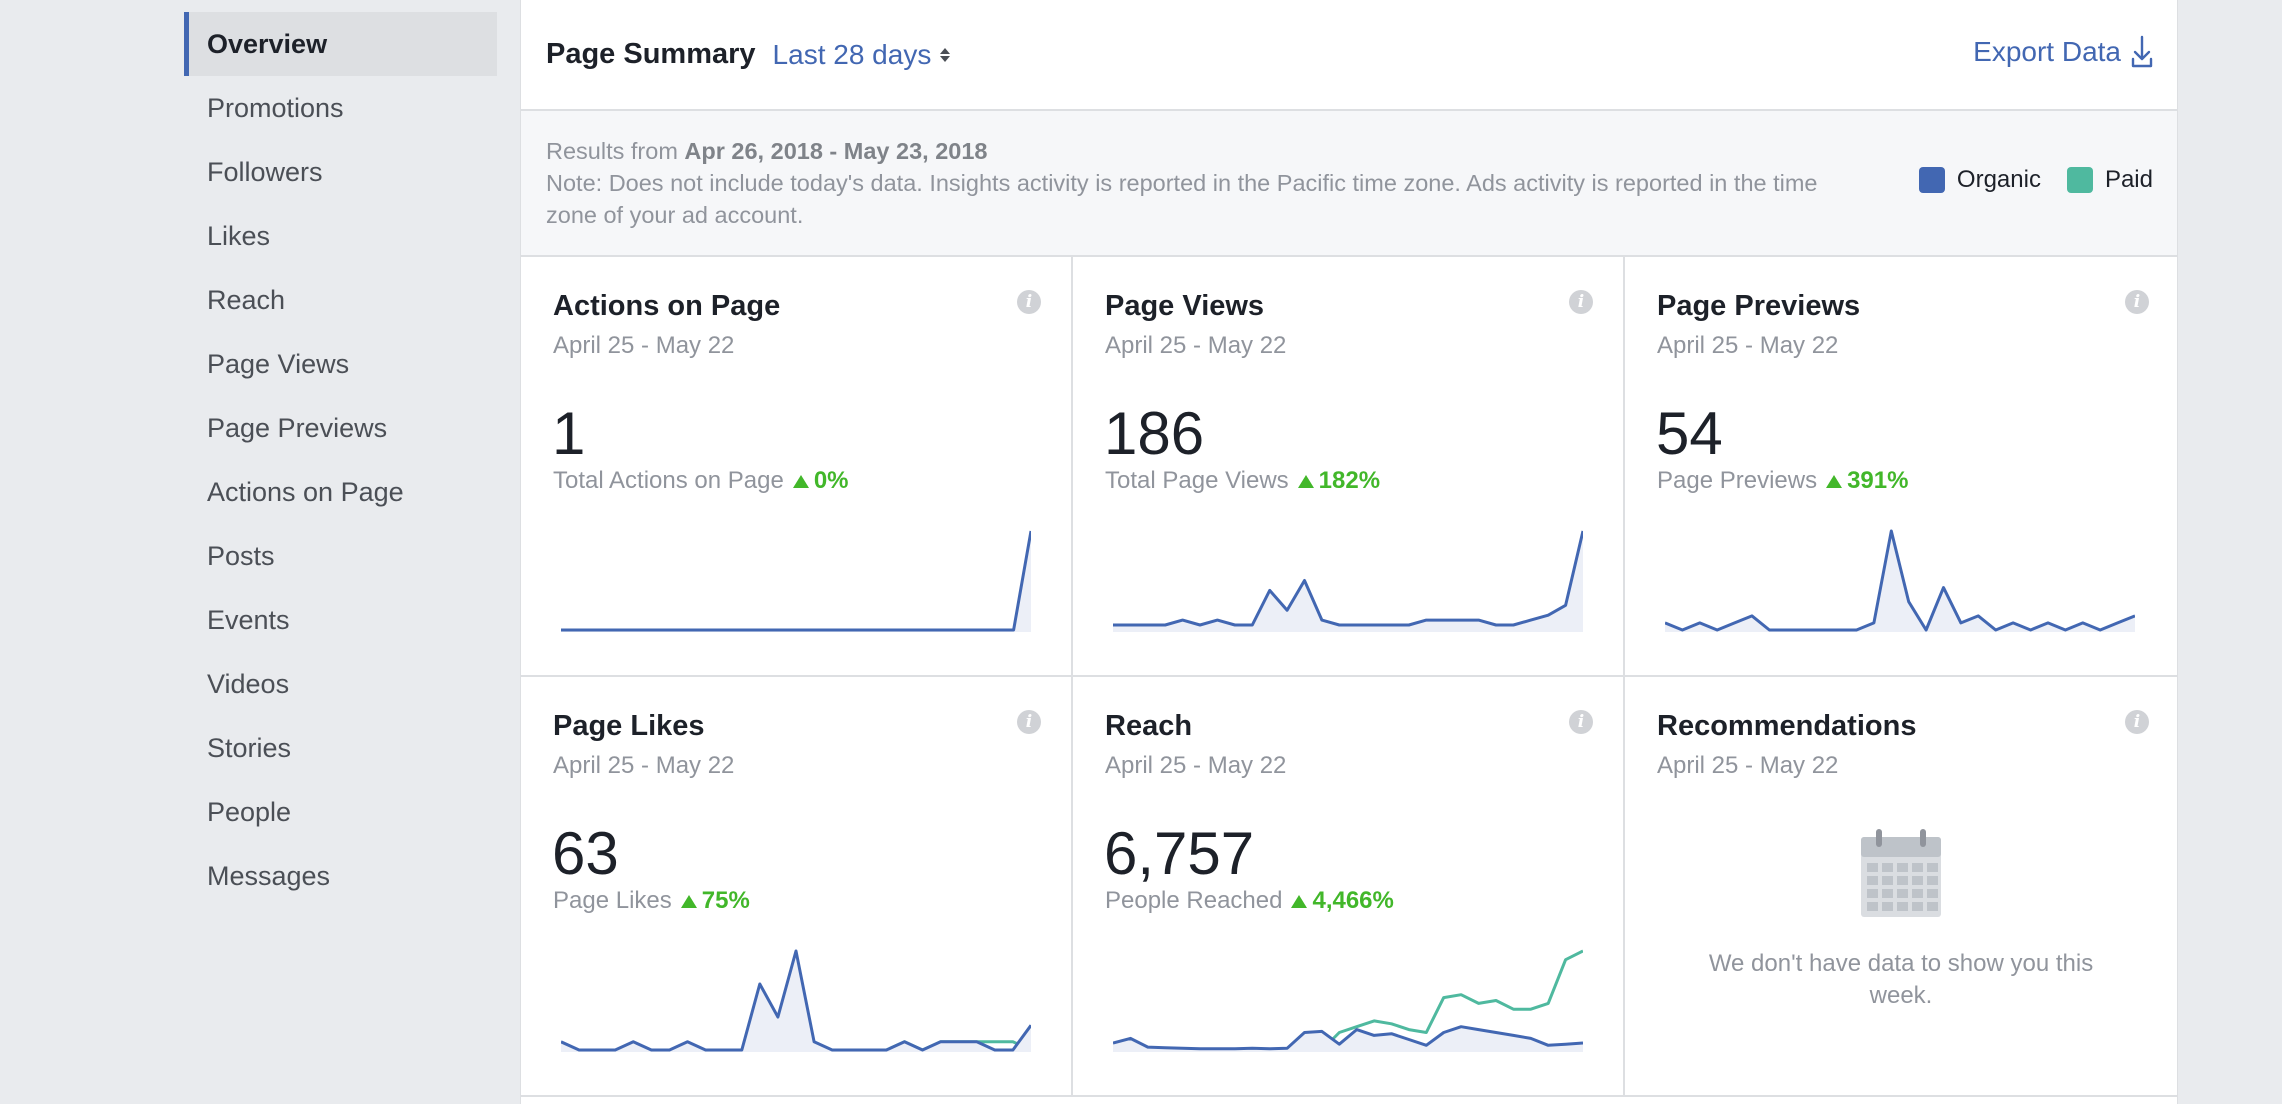 The image size is (2282, 1104). I want to click on legend-item-paid: Paid, so click(2109, 180).